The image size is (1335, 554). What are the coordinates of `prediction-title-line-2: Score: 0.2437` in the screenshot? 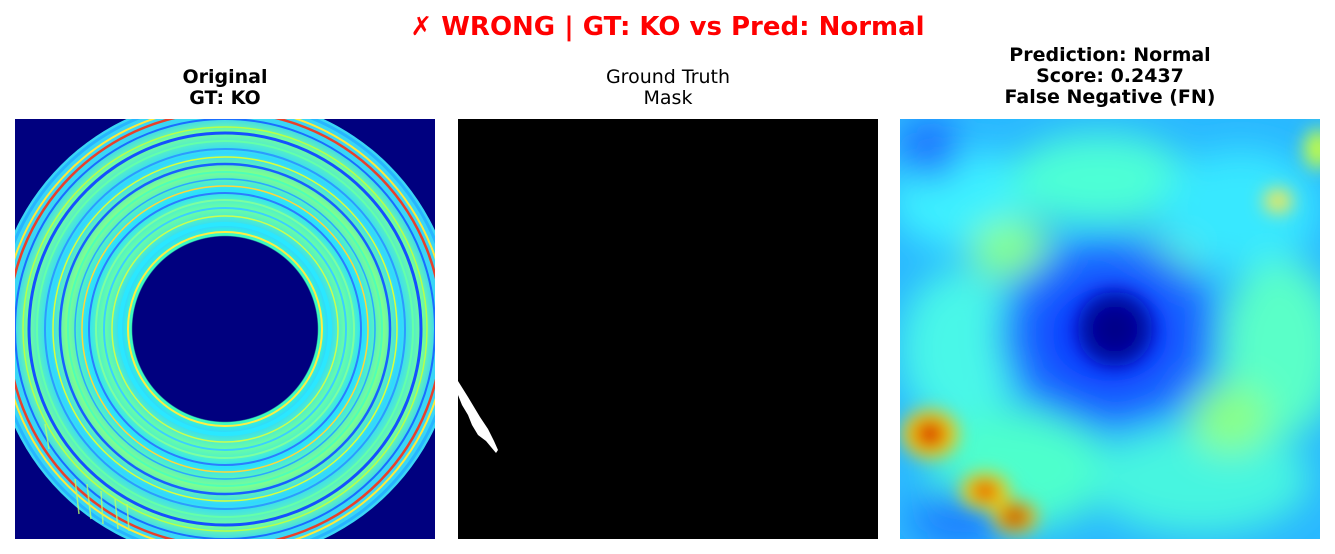 It's located at (1110, 76).